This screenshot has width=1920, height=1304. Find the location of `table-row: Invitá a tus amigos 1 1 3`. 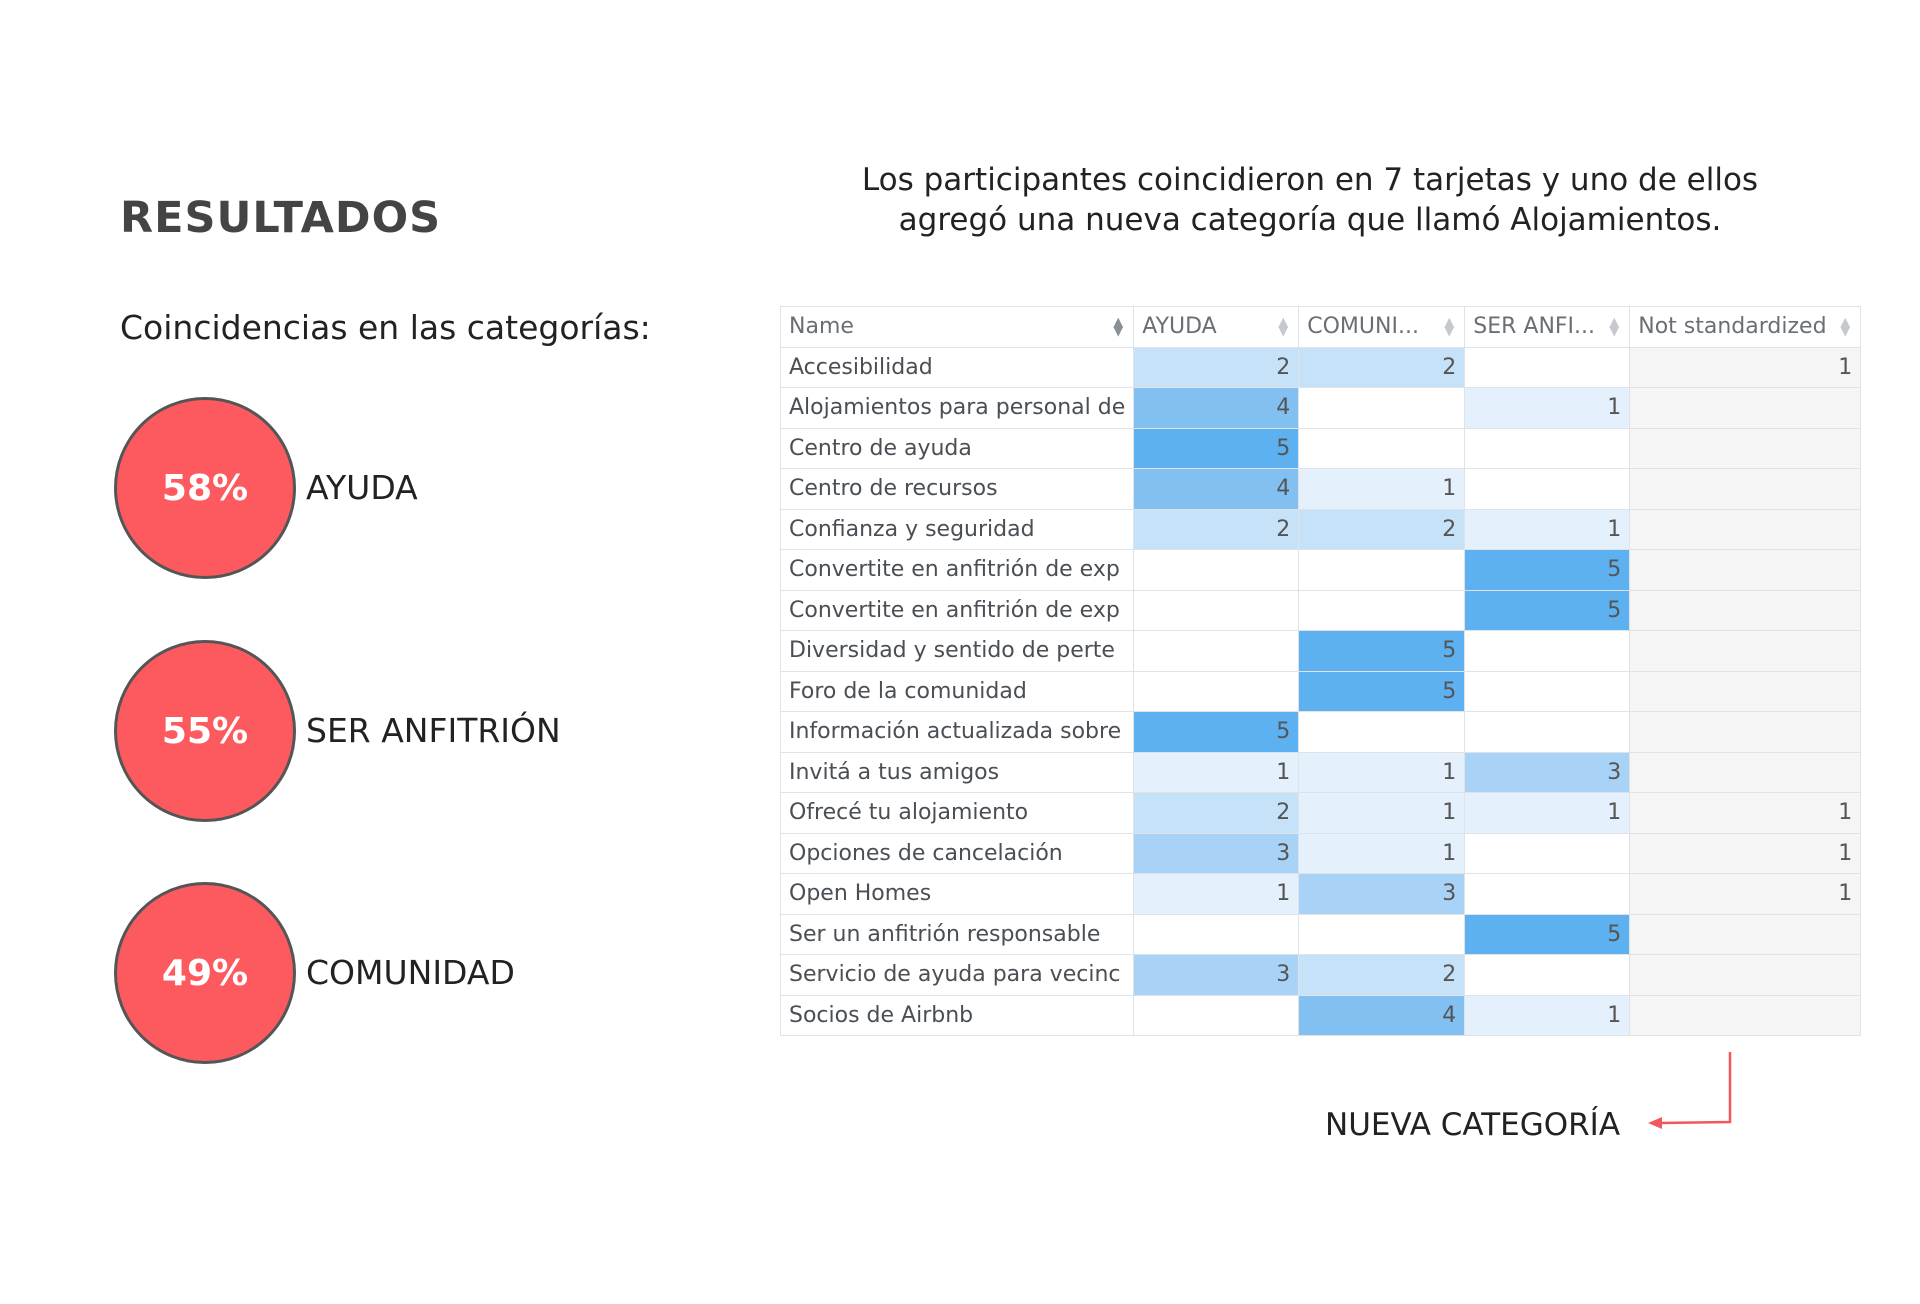

table-row: Invitá a tus amigos 1 1 3 is located at coordinates (1320, 772).